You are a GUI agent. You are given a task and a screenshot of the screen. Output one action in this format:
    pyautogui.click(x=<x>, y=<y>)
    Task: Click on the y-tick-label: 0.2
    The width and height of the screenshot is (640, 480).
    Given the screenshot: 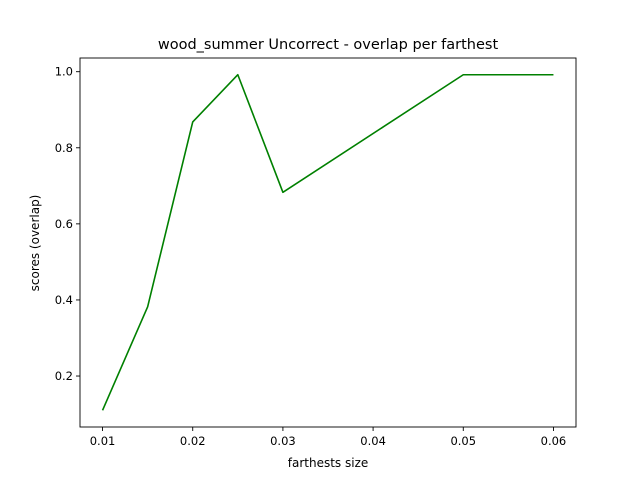 What is the action you would take?
    pyautogui.click(x=64, y=376)
    